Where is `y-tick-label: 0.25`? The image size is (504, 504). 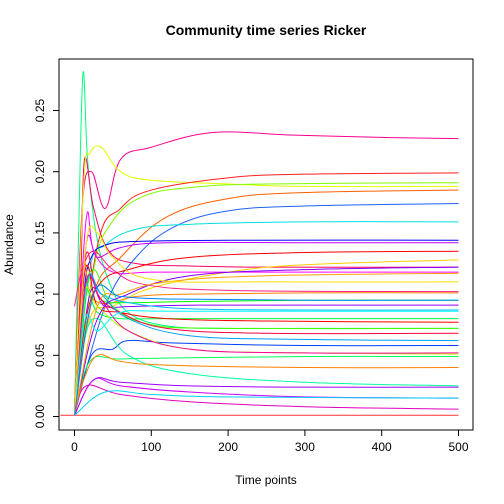 y-tick-label: 0.25 is located at coordinates (40, 110).